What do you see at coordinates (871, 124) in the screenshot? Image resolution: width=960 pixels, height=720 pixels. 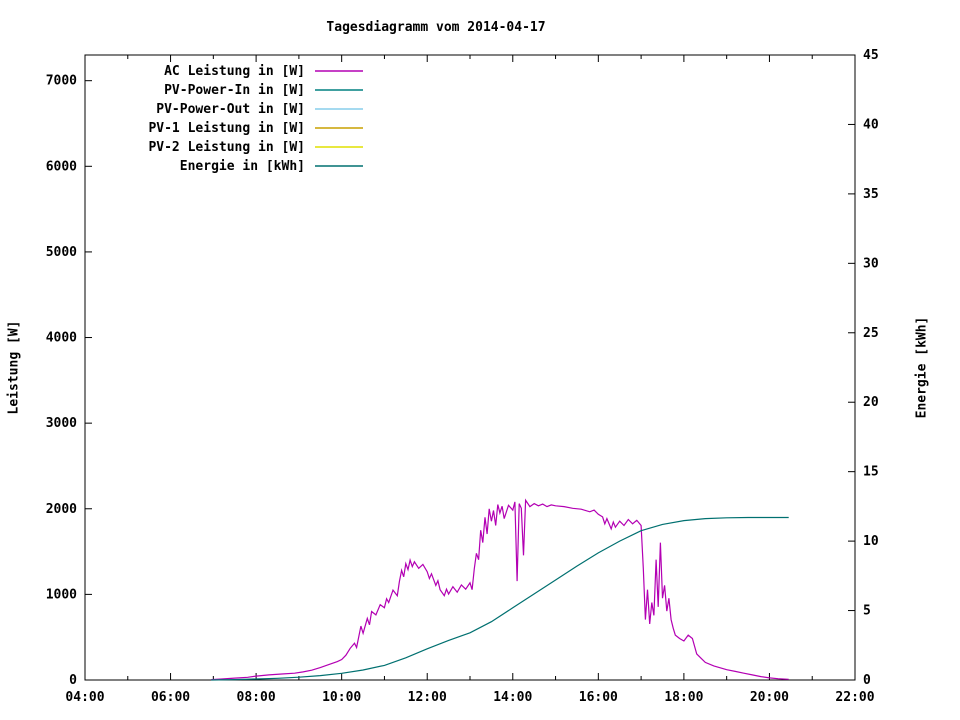 I see `right-y-tick-label: 40` at bounding box center [871, 124].